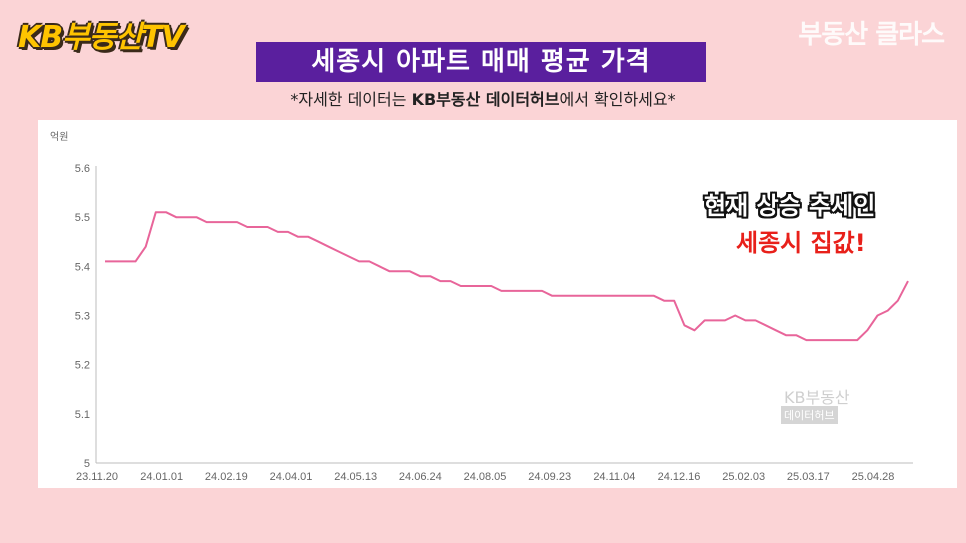  I want to click on subtitle: *자세한 데이터는 KB부동산 데이터허브에서 확인하세요*, so click(483, 98).